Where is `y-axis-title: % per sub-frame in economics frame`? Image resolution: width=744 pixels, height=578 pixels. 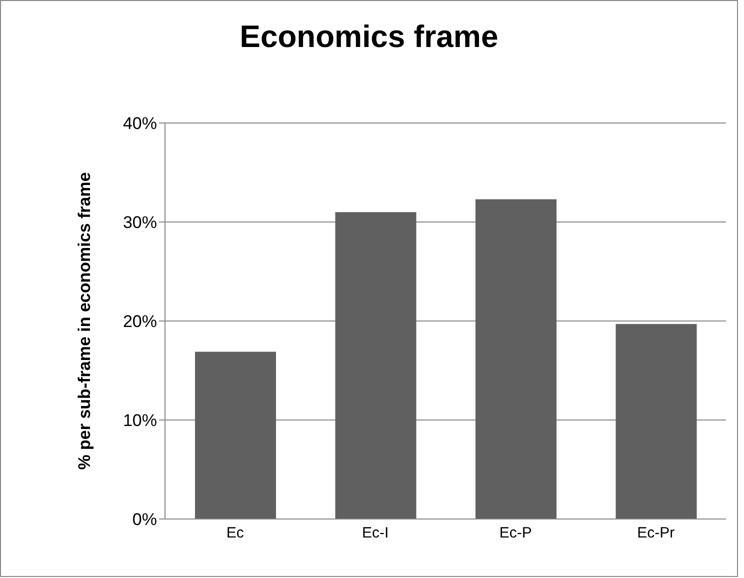 y-axis-title: % per sub-frame in economics frame is located at coordinates (85, 321).